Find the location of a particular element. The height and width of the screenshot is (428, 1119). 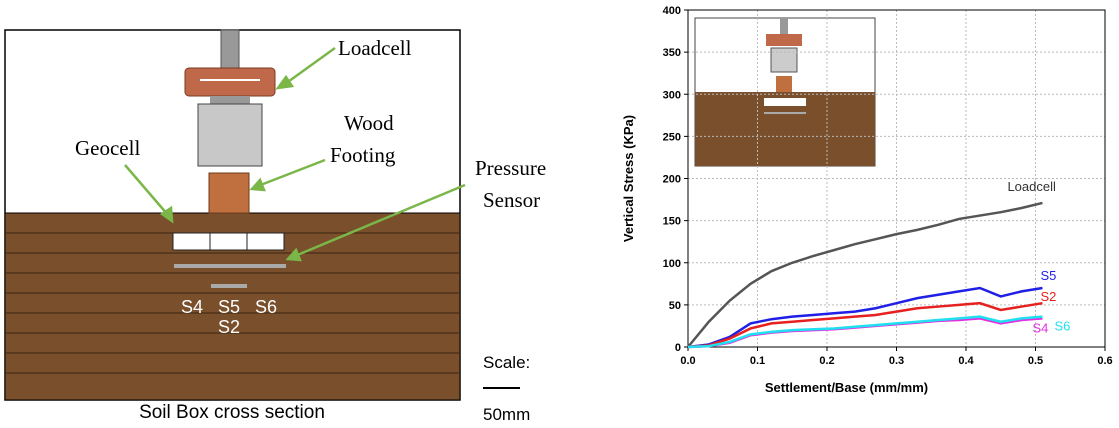

x-axis-label: Settlement/Base (mm/mm) is located at coordinates (846, 387).